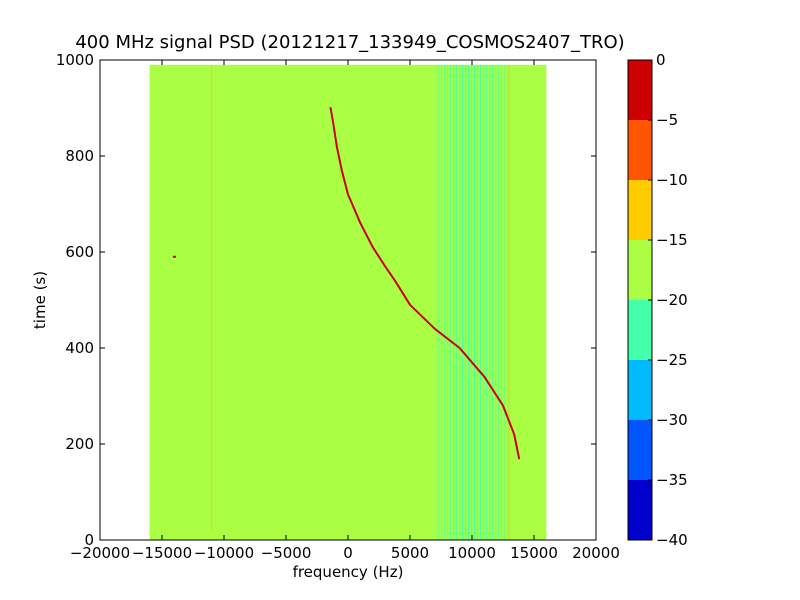 This screenshot has width=800, height=600. What do you see at coordinates (174, 256) in the screenshot?
I see `signal-spot` at bounding box center [174, 256].